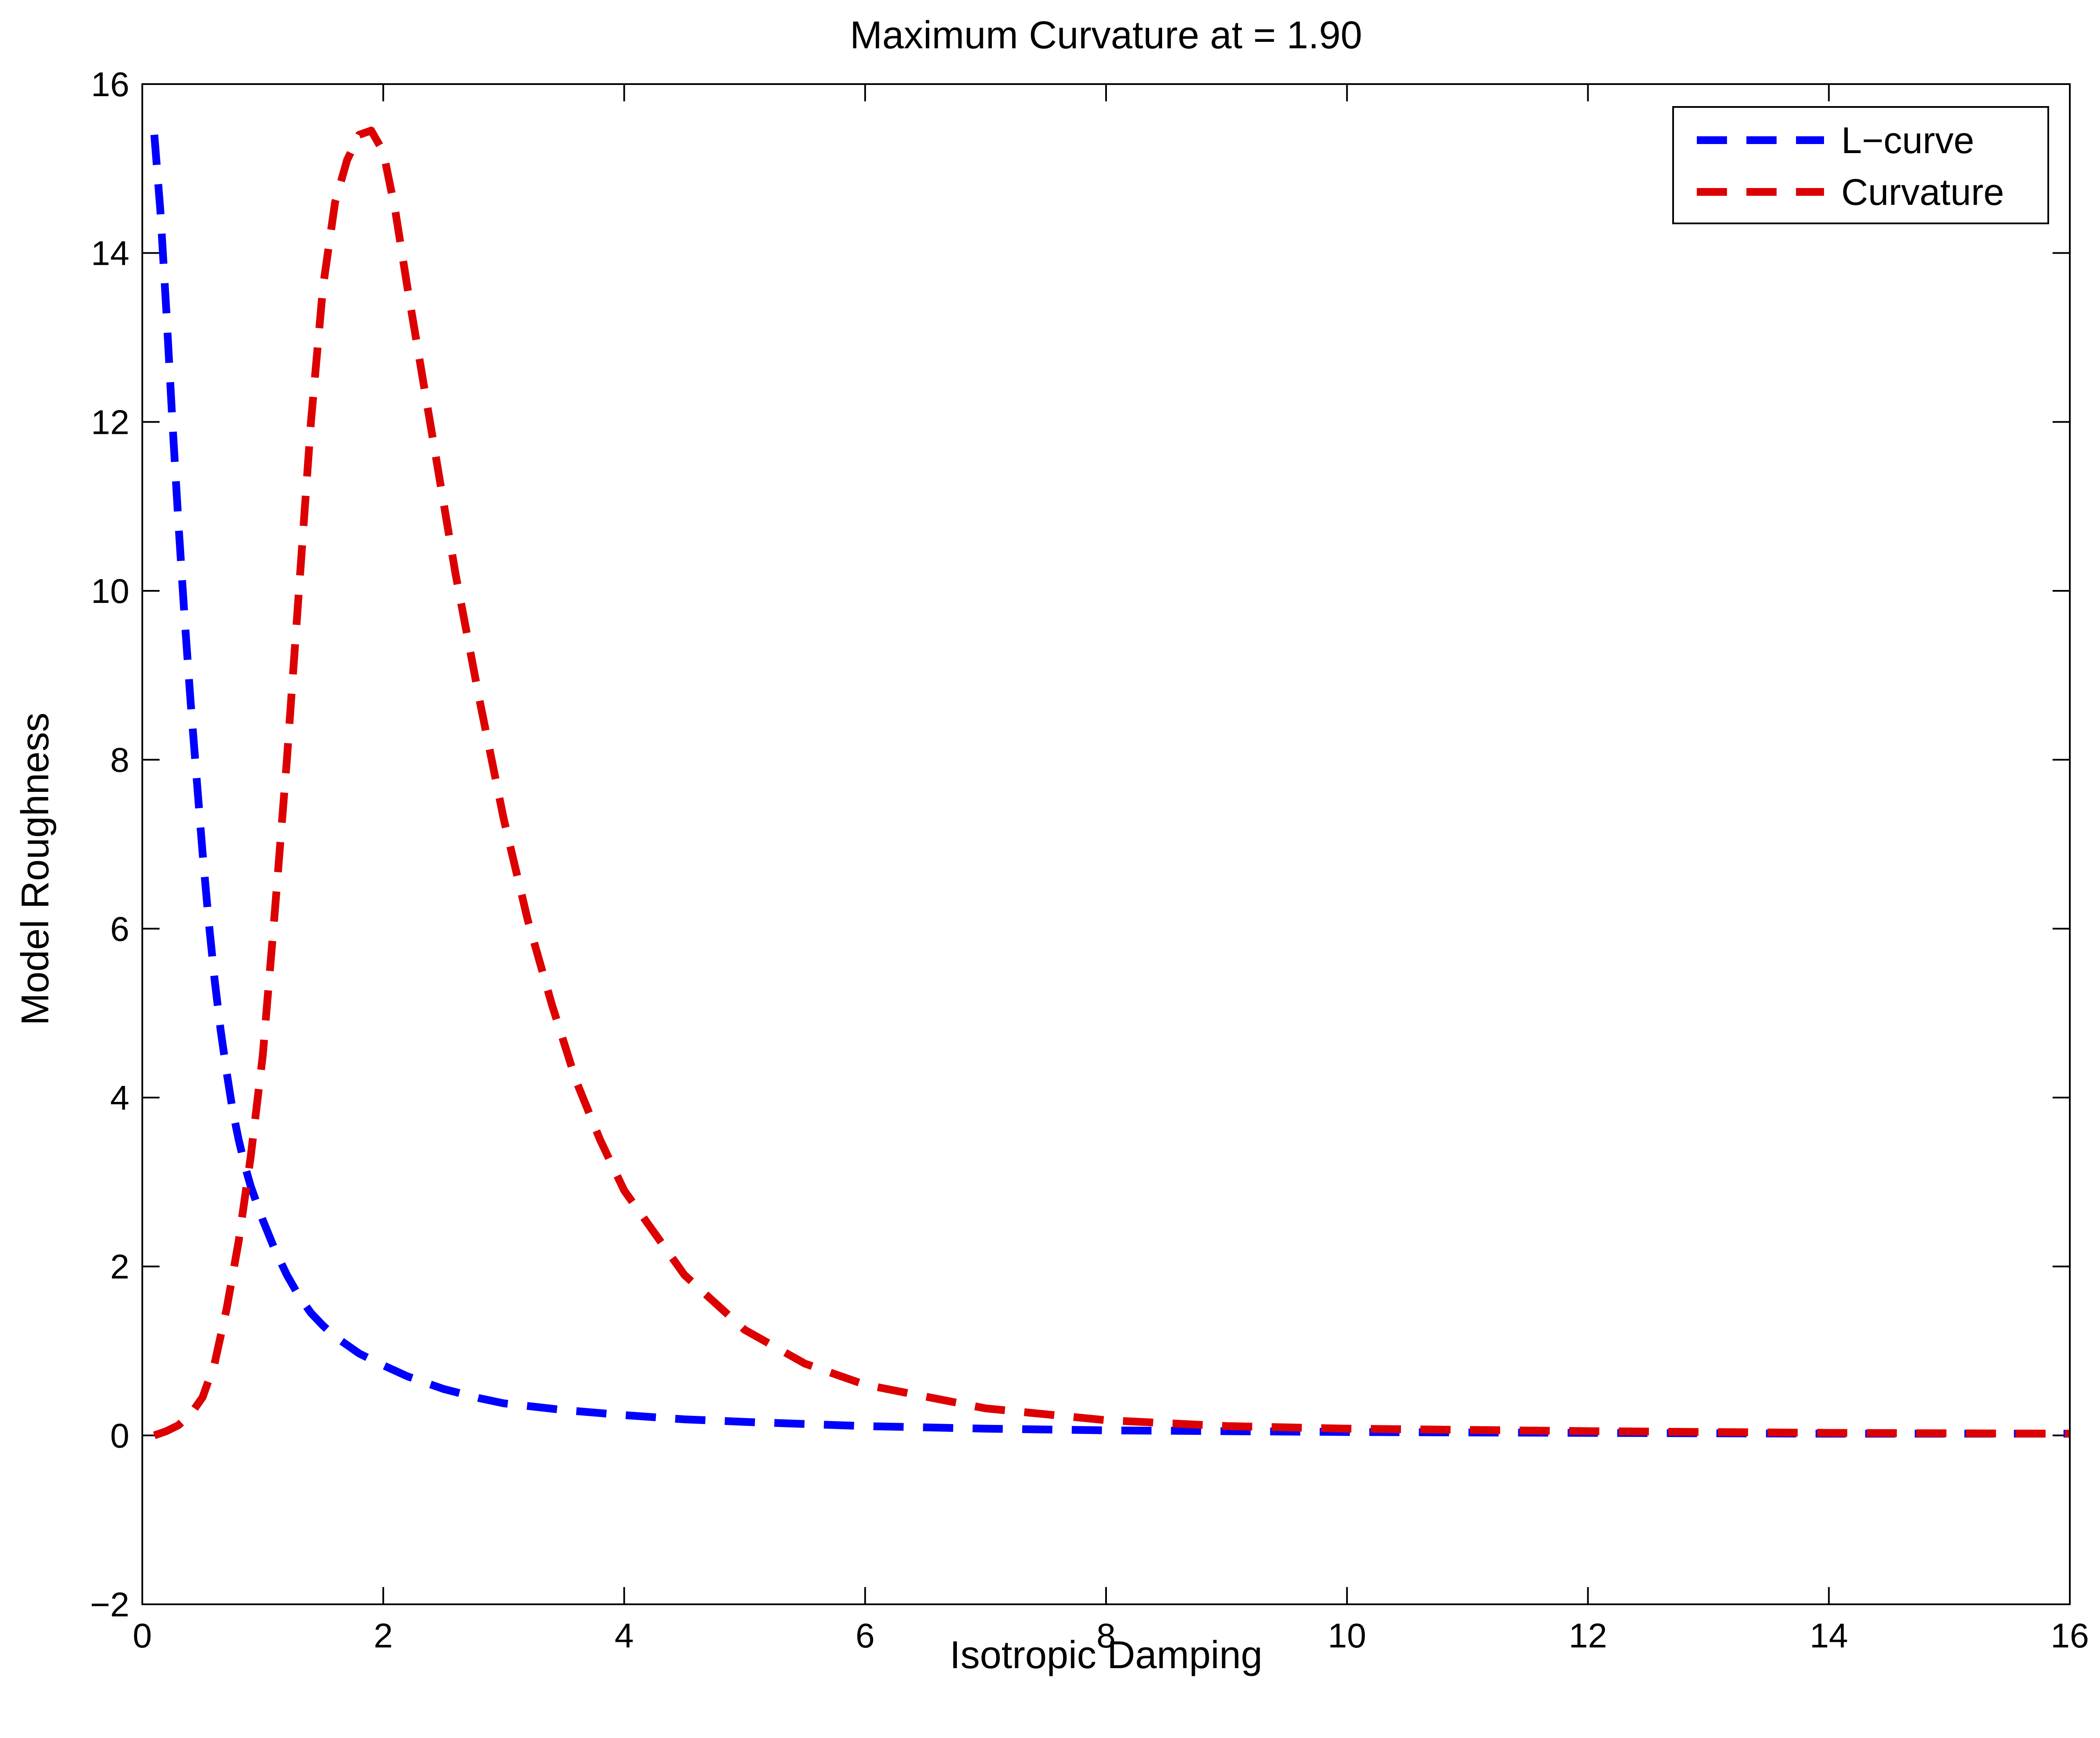 Image resolution: width=2100 pixels, height=1738 pixels. I want to click on y-tick-label: 14, so click(110, 253).